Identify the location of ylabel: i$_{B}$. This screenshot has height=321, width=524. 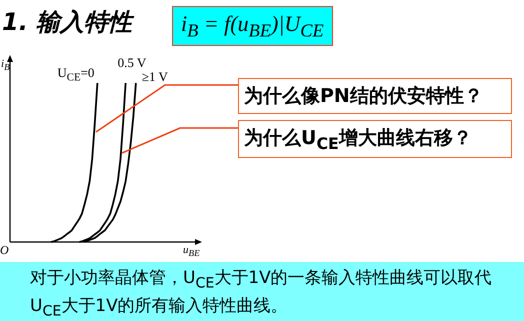
(5, 65).